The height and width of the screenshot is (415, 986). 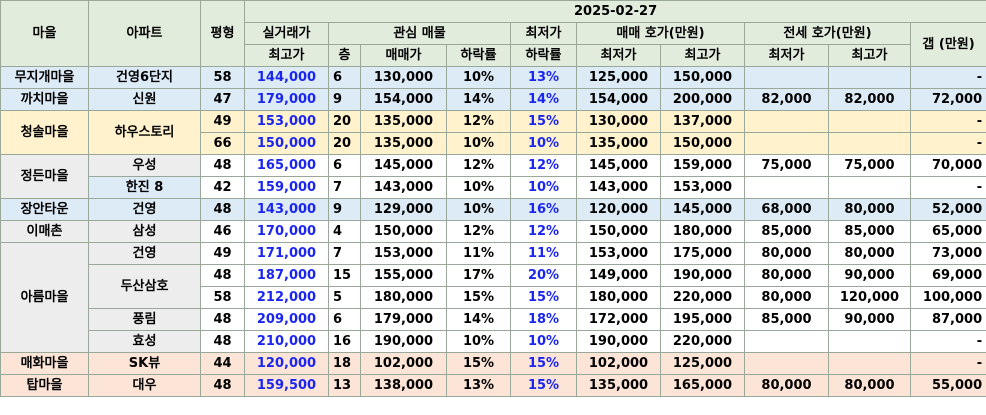 I want to click on pyeong-cell: 46, so click(x=222, y=231).